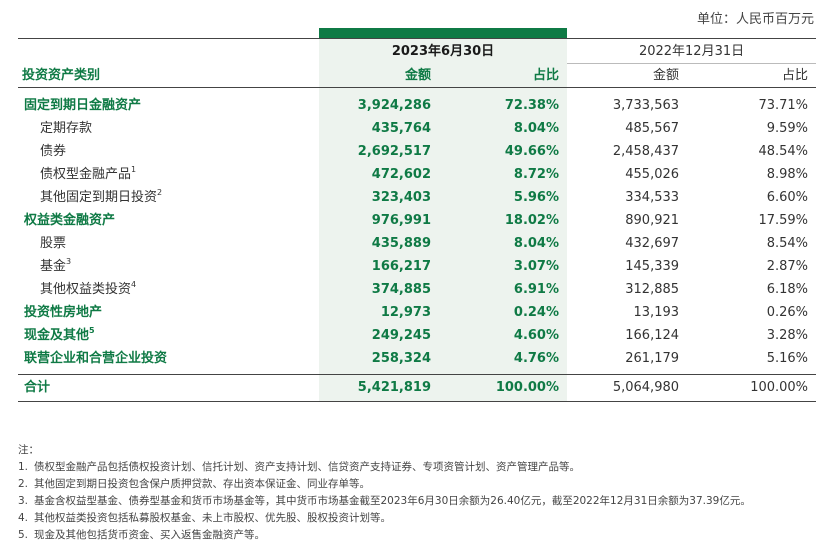 The height and width of the screenshot is (553, 834). Describe the element at coordinates (503, 197) in the screenshot. I see `cur-ratio: 5.96%` at that location.